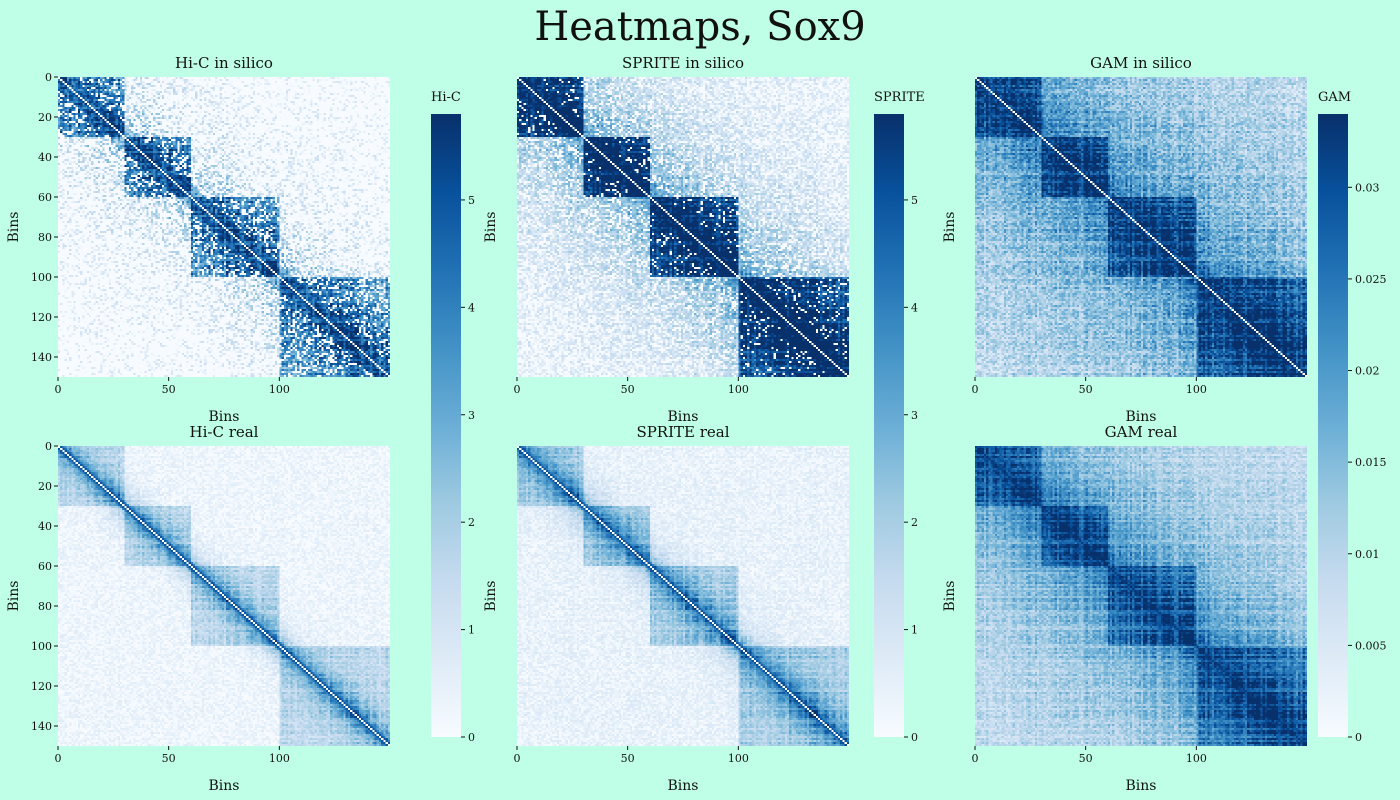 The height and width of the screenshot is (800, 1400). Describe the element at coordinates (699, 27) in the screenshot. I see `figure-title: Heatmaps, Sox9` at that location.